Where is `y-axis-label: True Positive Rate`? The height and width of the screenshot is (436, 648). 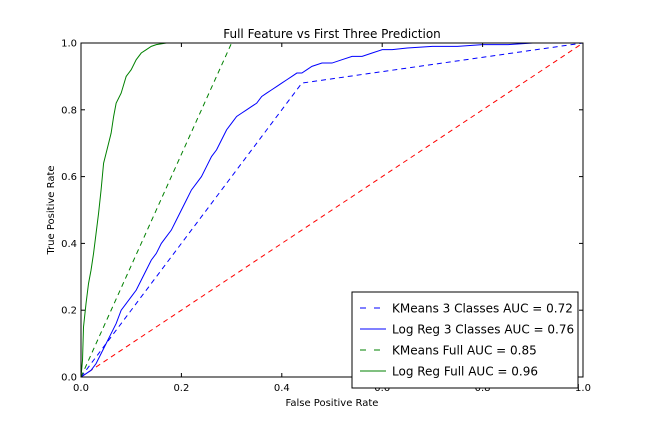 y-axis-label: True Positive Rate is located at coordinates (51, 210).